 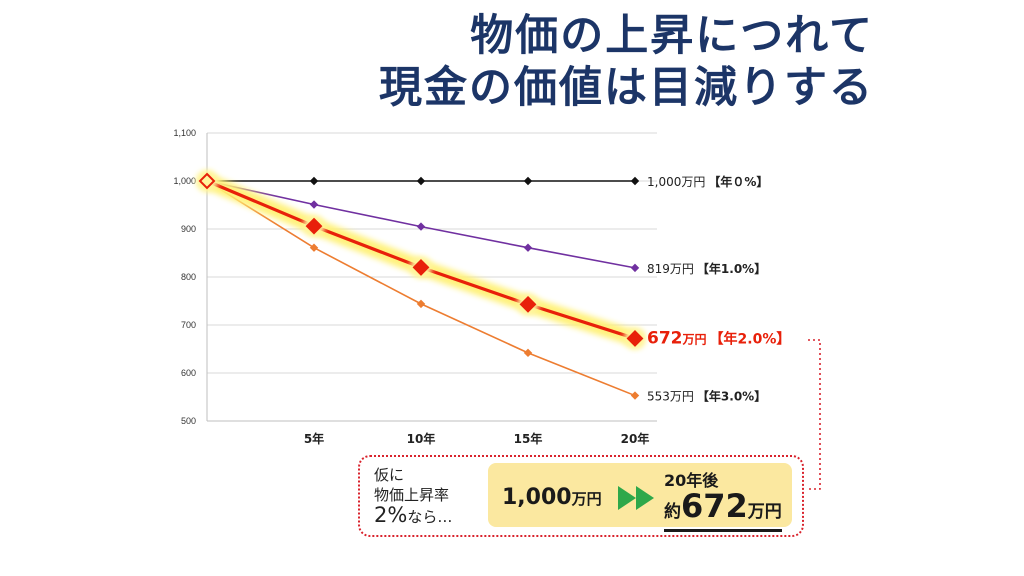 I want to click on end-label-number: 672, so click(x=665, y=338).